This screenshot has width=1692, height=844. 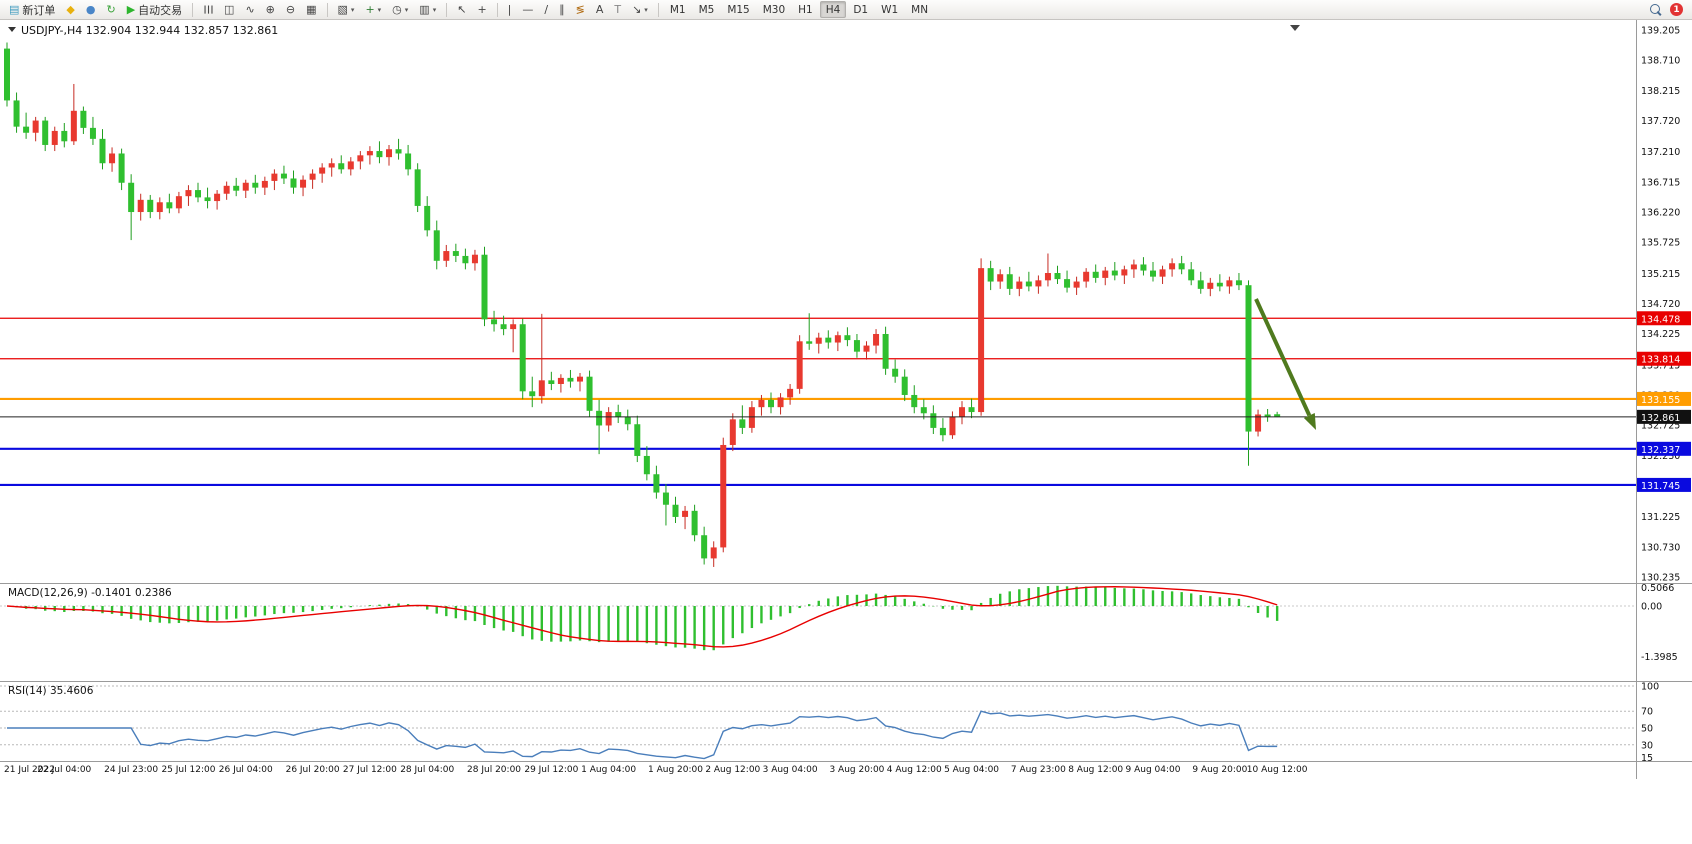 What do you see at coordinates (706, 9) in the screenshot?
I see `timeframe-m5-button: M5` at bounding box center [706, 9].